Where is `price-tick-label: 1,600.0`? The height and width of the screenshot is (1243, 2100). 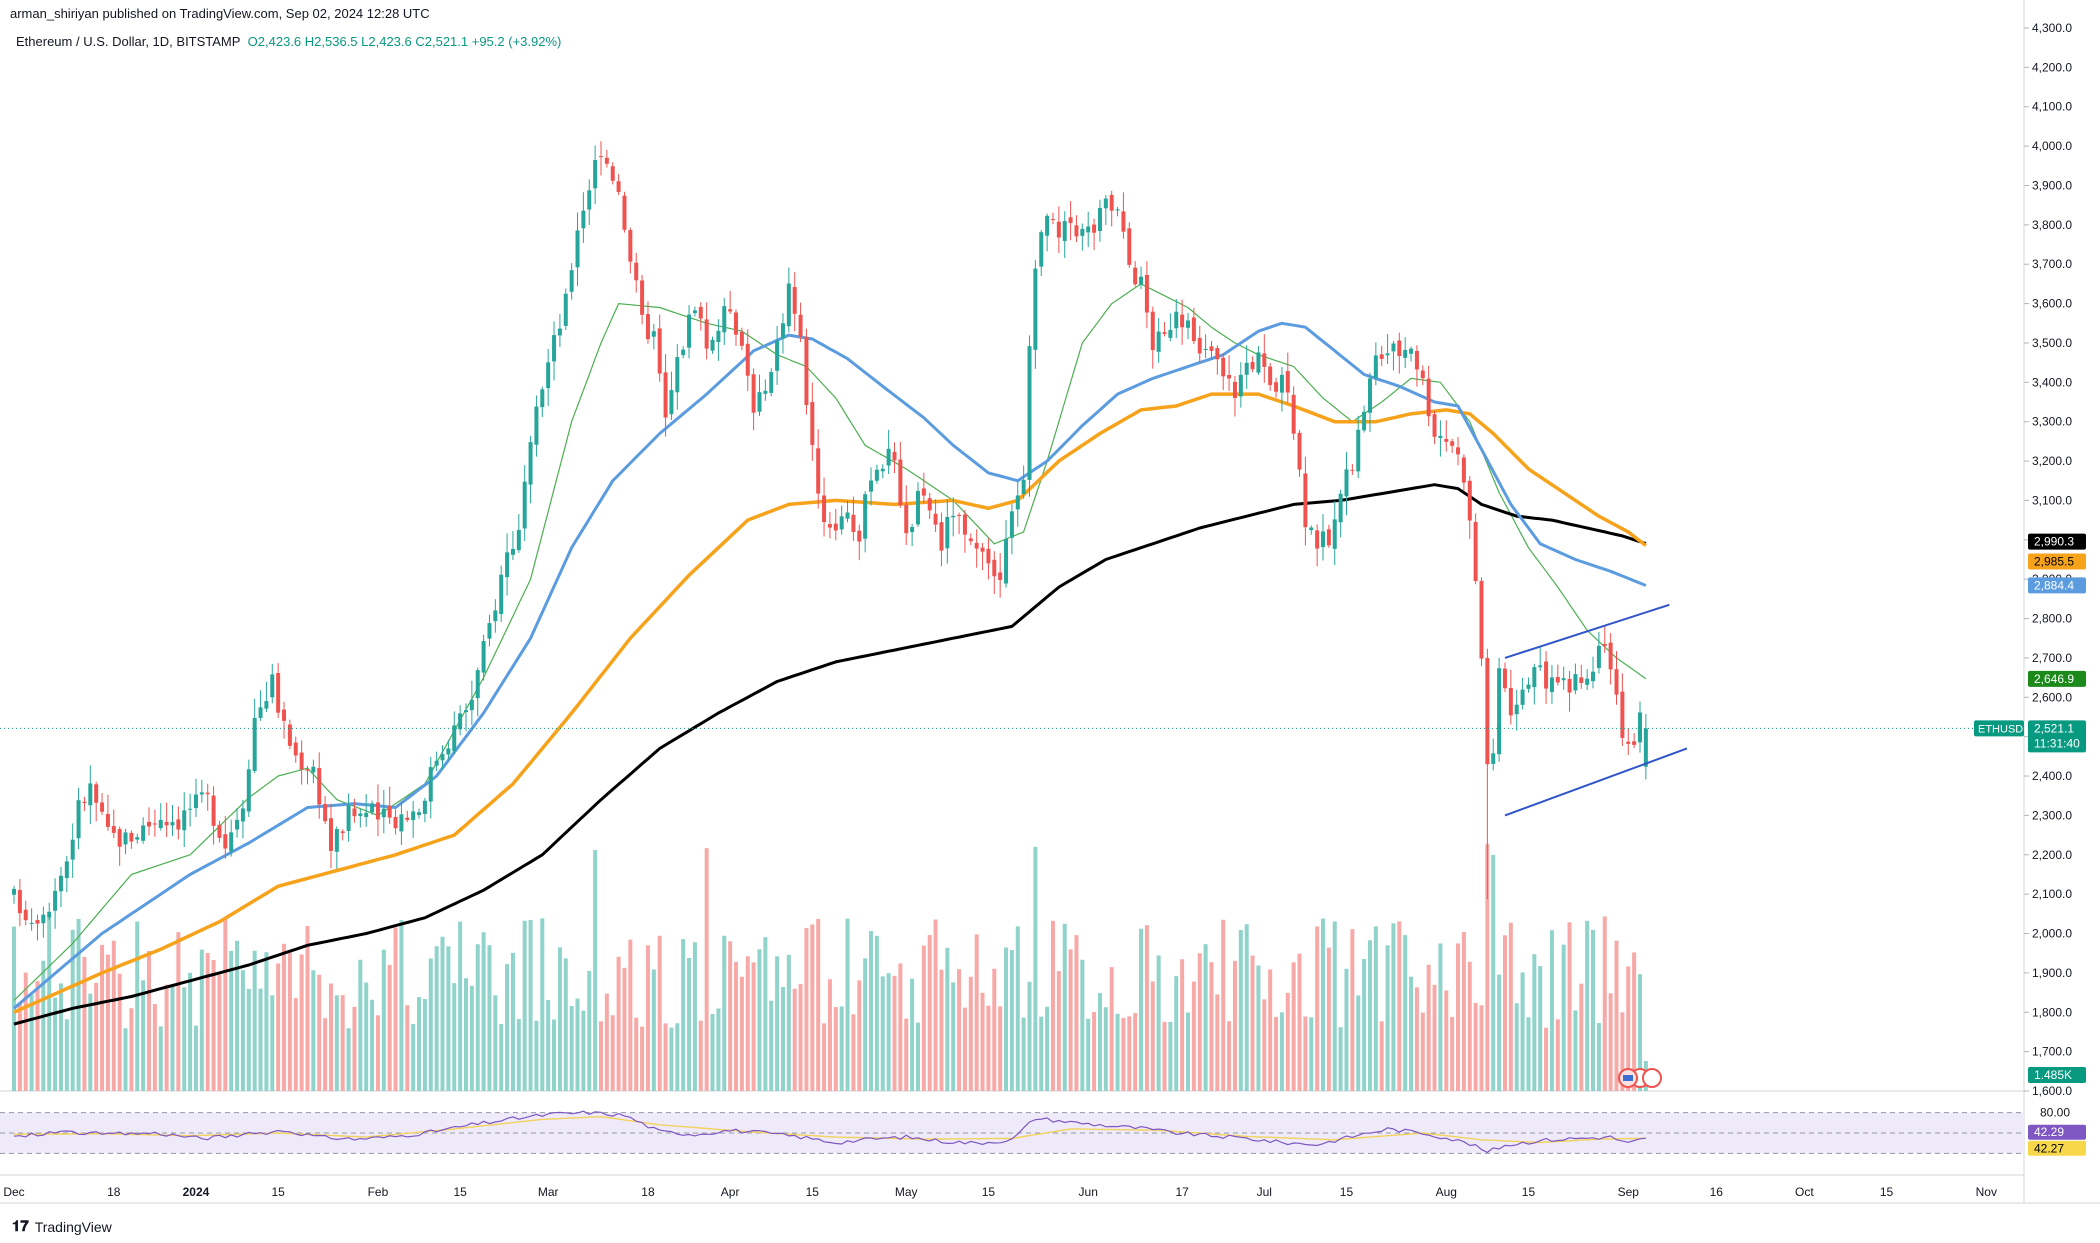
price-tick-label: 1,600.0 is located at coordinates (2052, 1091).